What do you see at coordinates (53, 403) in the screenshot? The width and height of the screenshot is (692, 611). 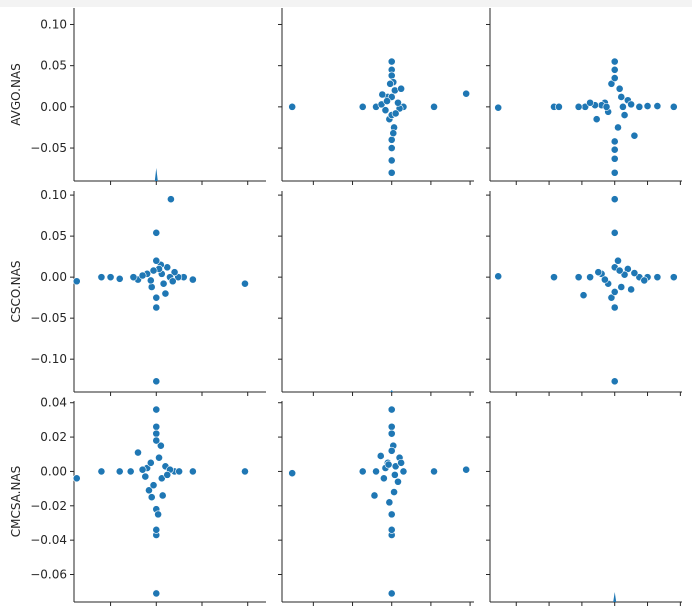 I see `y-tick-label: 0.04` at bounding box center [53, 403].